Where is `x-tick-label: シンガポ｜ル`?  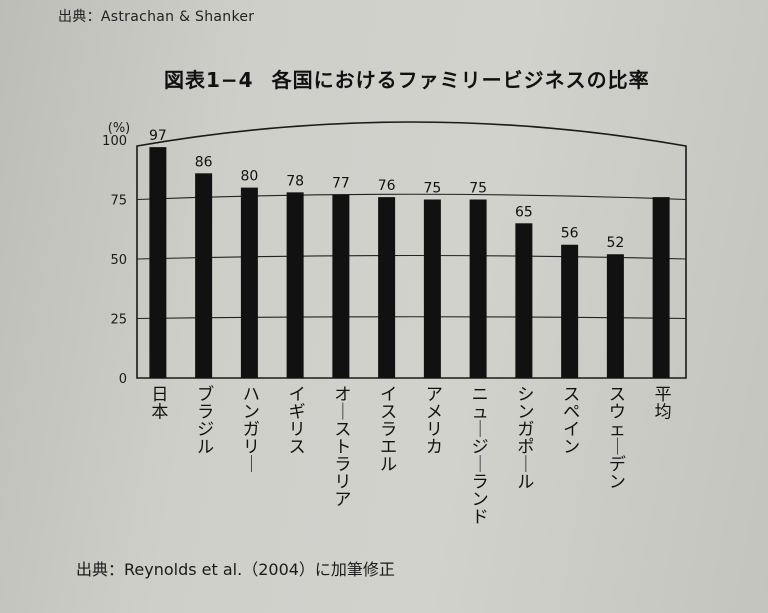
x-tick-label: シンガポ｜ル is located at coordinates (525, 439).